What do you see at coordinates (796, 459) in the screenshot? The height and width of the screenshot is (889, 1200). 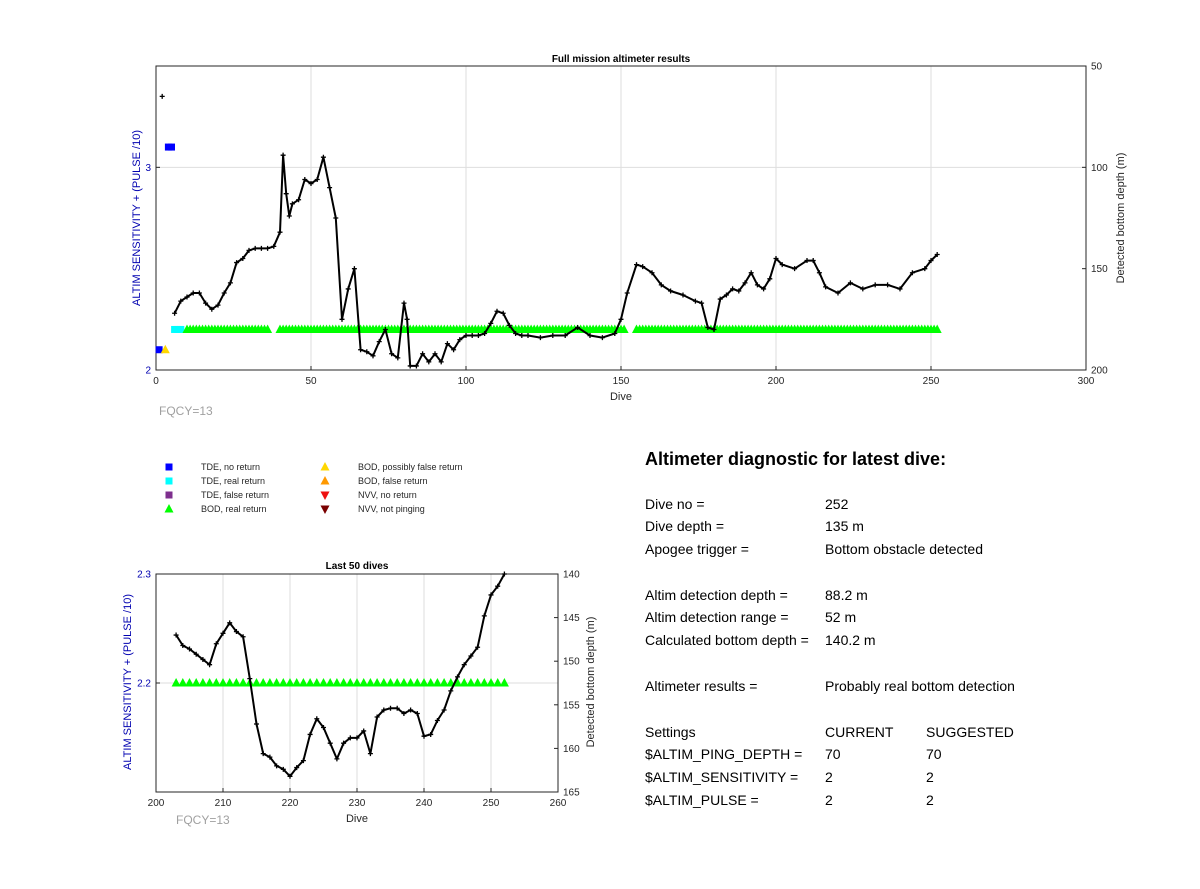 I see `diagnostic-title: Altimeter diagnostic for latest dive:` at bounding box center [796, 459].